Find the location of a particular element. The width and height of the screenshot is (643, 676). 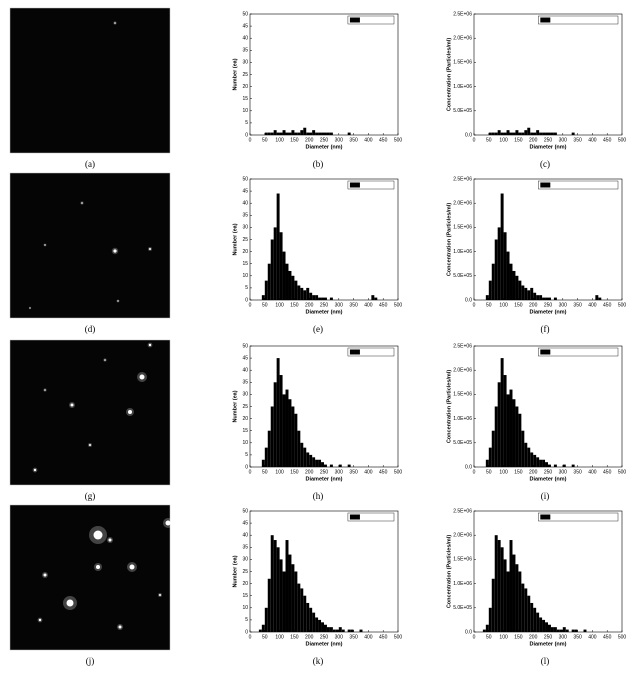

y-tick-label: 45 is located at coordinates (245, 26).